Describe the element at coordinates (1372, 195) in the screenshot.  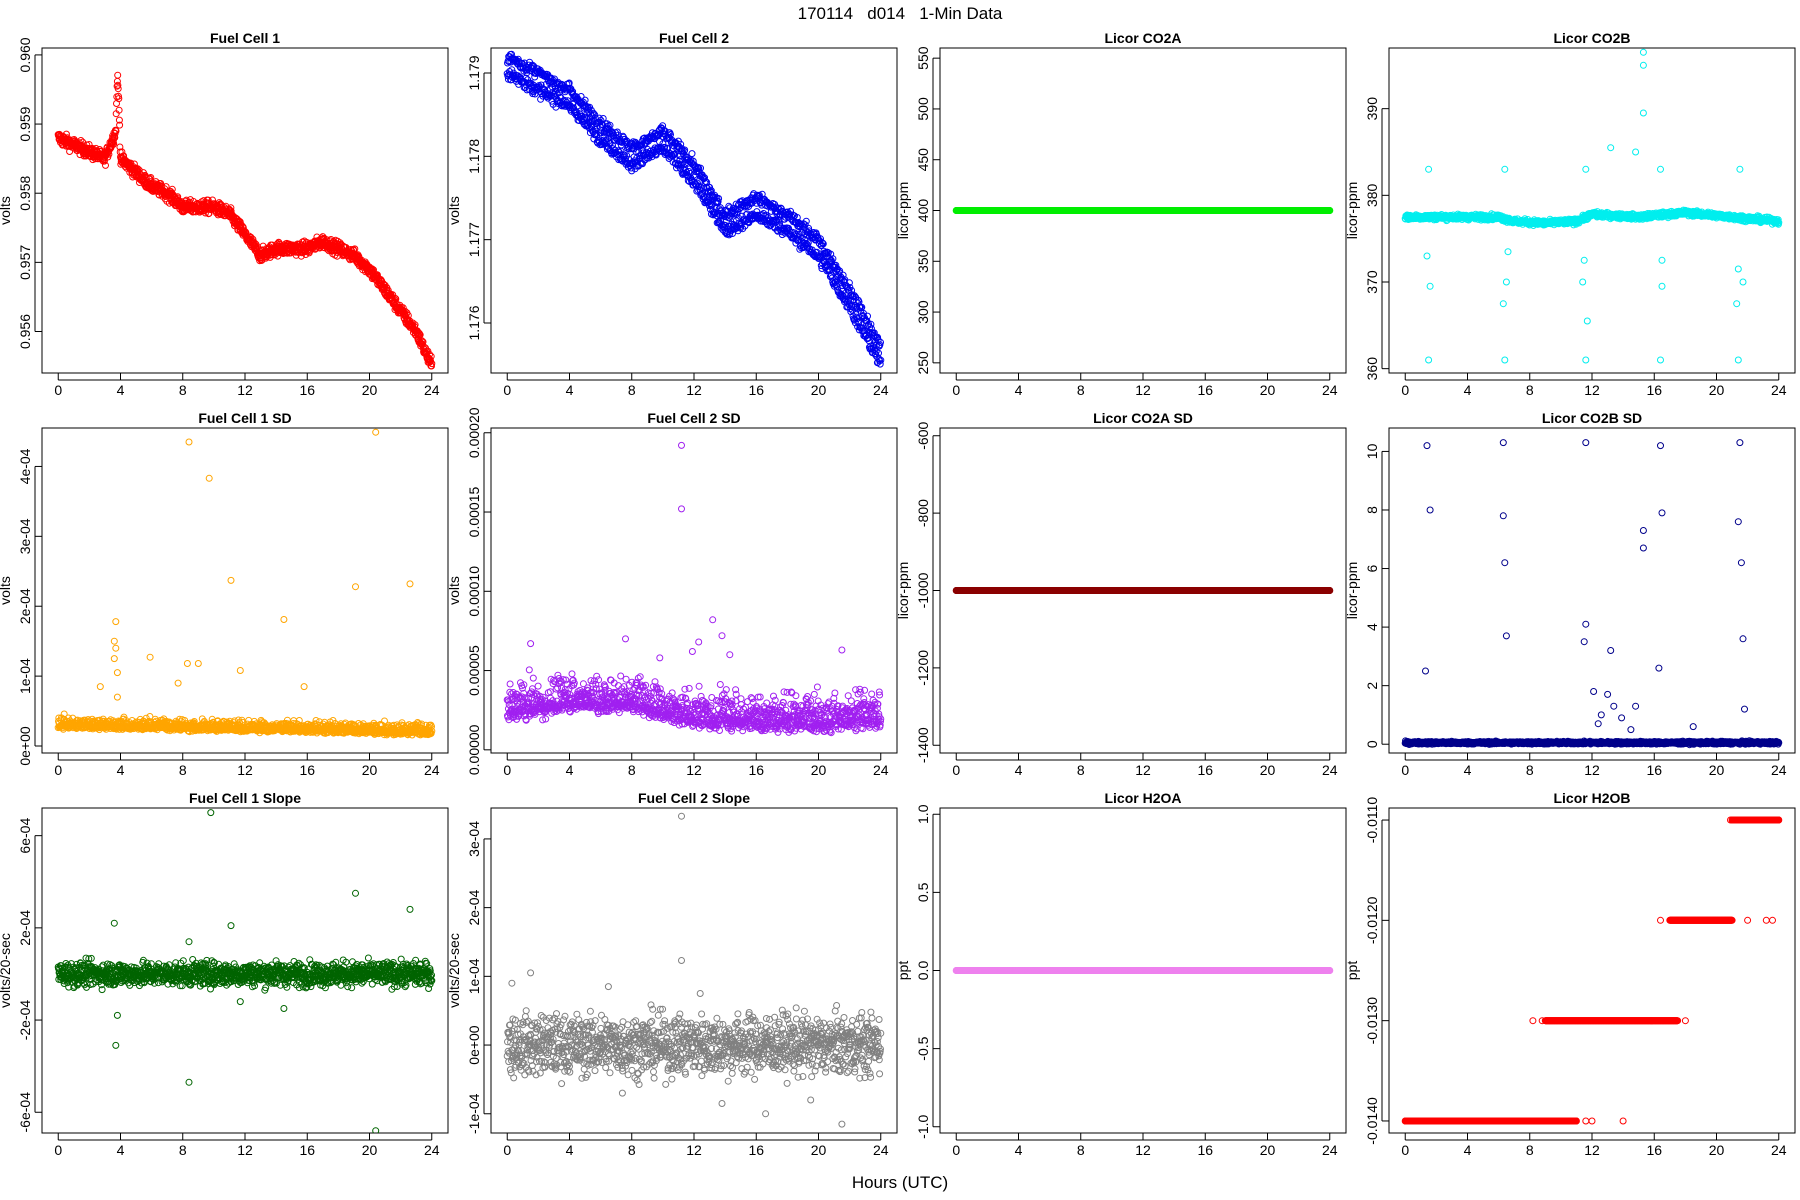
I see `y-tick-label: 380` at that location.